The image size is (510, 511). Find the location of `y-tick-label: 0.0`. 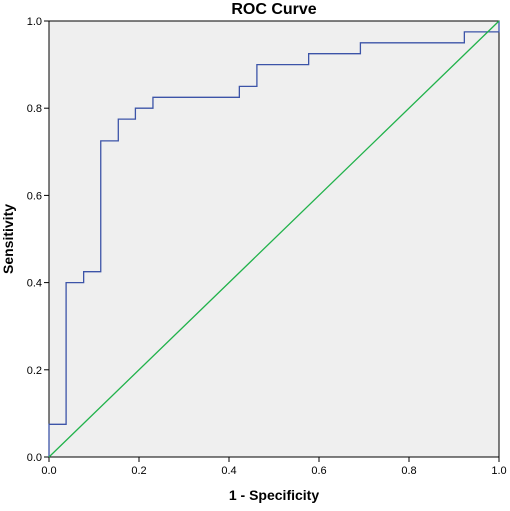

y-tick-label: 0.0 is located at coordinates (34, 458).